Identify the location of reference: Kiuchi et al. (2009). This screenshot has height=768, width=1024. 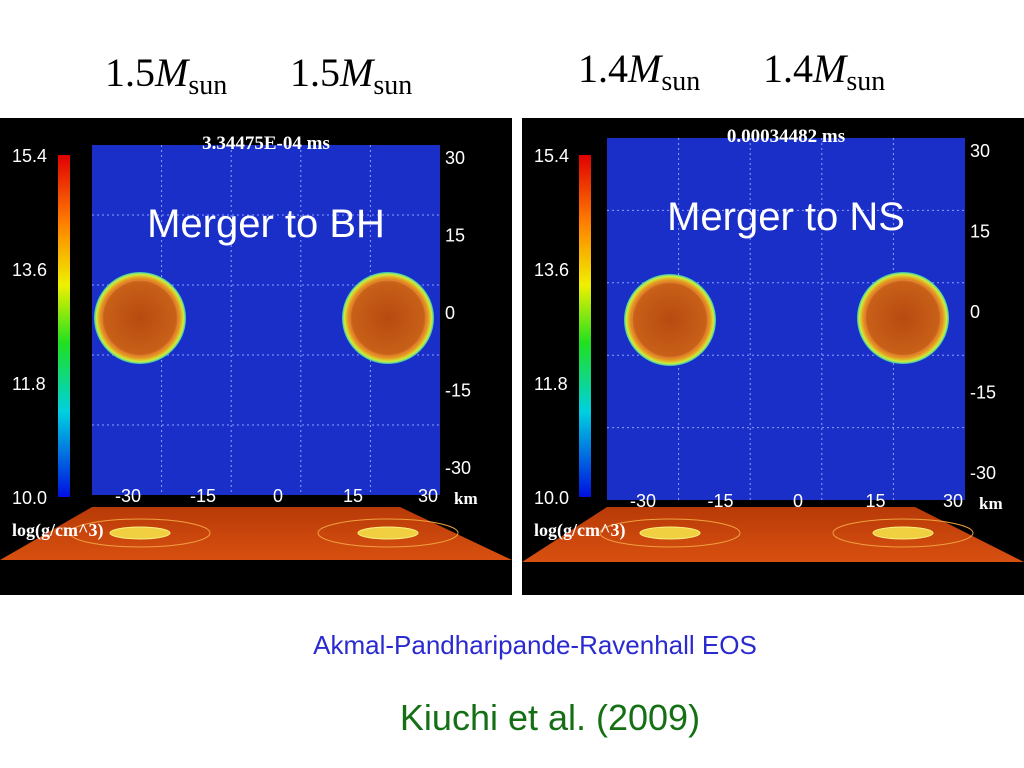
(550, 717).